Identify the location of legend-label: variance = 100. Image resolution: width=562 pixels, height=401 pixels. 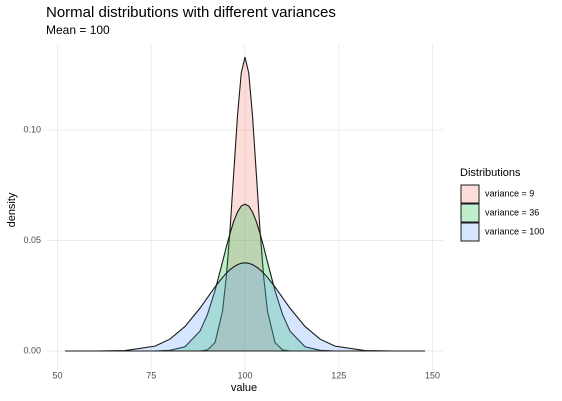
(514, 231).